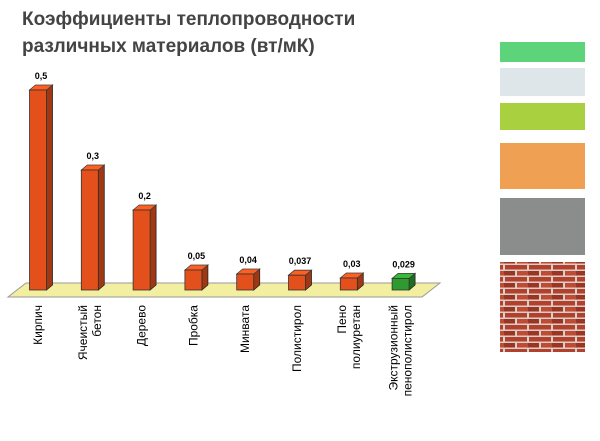  Describe the element at coordinates (403, 264) in the screenshot. I see `value-label: 0,029` at that location.